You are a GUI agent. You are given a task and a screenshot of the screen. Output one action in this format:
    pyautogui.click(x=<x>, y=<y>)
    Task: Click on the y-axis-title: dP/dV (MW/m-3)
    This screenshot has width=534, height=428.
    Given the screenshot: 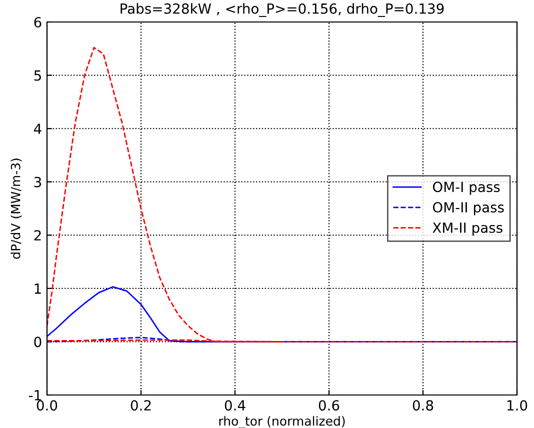 What is the action you would take?
    pyautogui.click(x=16, y=208)
    